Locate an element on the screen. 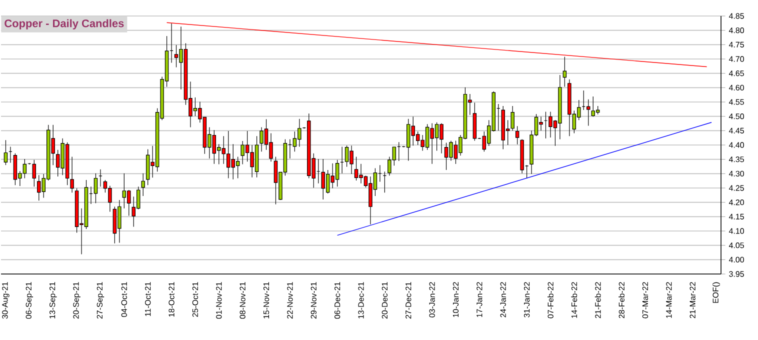 The height and width of the screenshot is (340, 758). chart-title: Copper - Daily Candles is located at coordinates (64, 24).